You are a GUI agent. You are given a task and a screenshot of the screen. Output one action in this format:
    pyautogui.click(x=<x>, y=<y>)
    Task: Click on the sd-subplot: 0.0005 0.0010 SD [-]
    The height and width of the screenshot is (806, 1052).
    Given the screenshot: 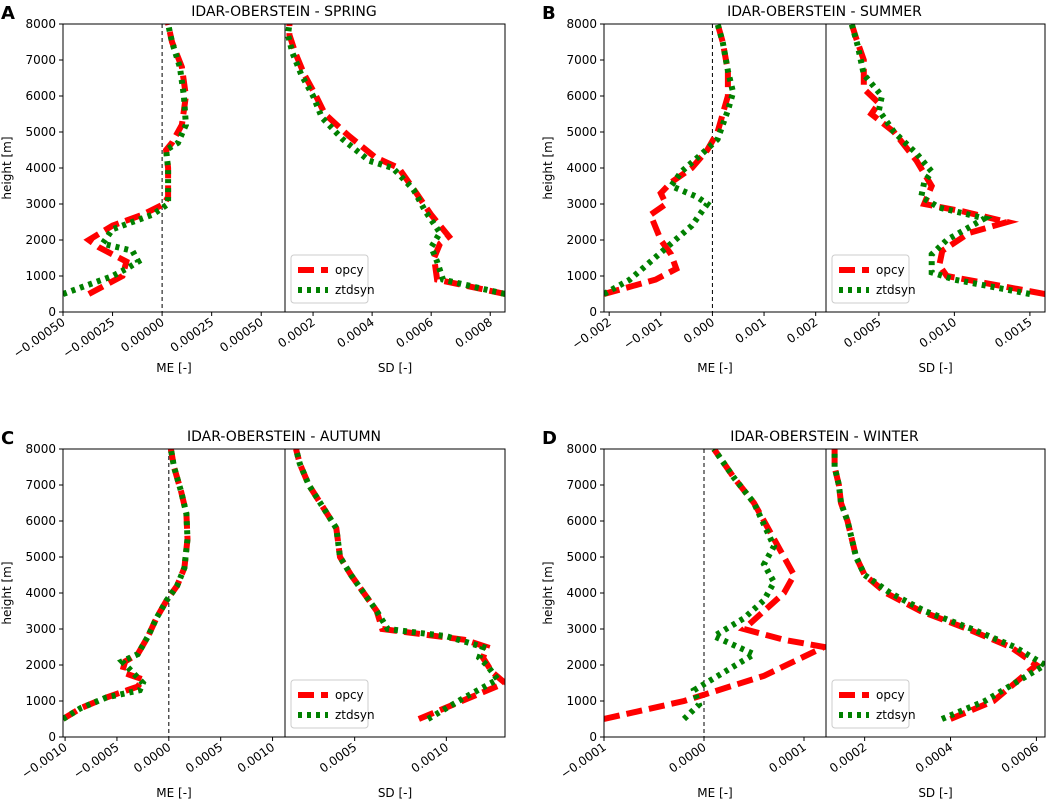 What is the action you would take?
    pyautogui.click(x=399, y=624)
    